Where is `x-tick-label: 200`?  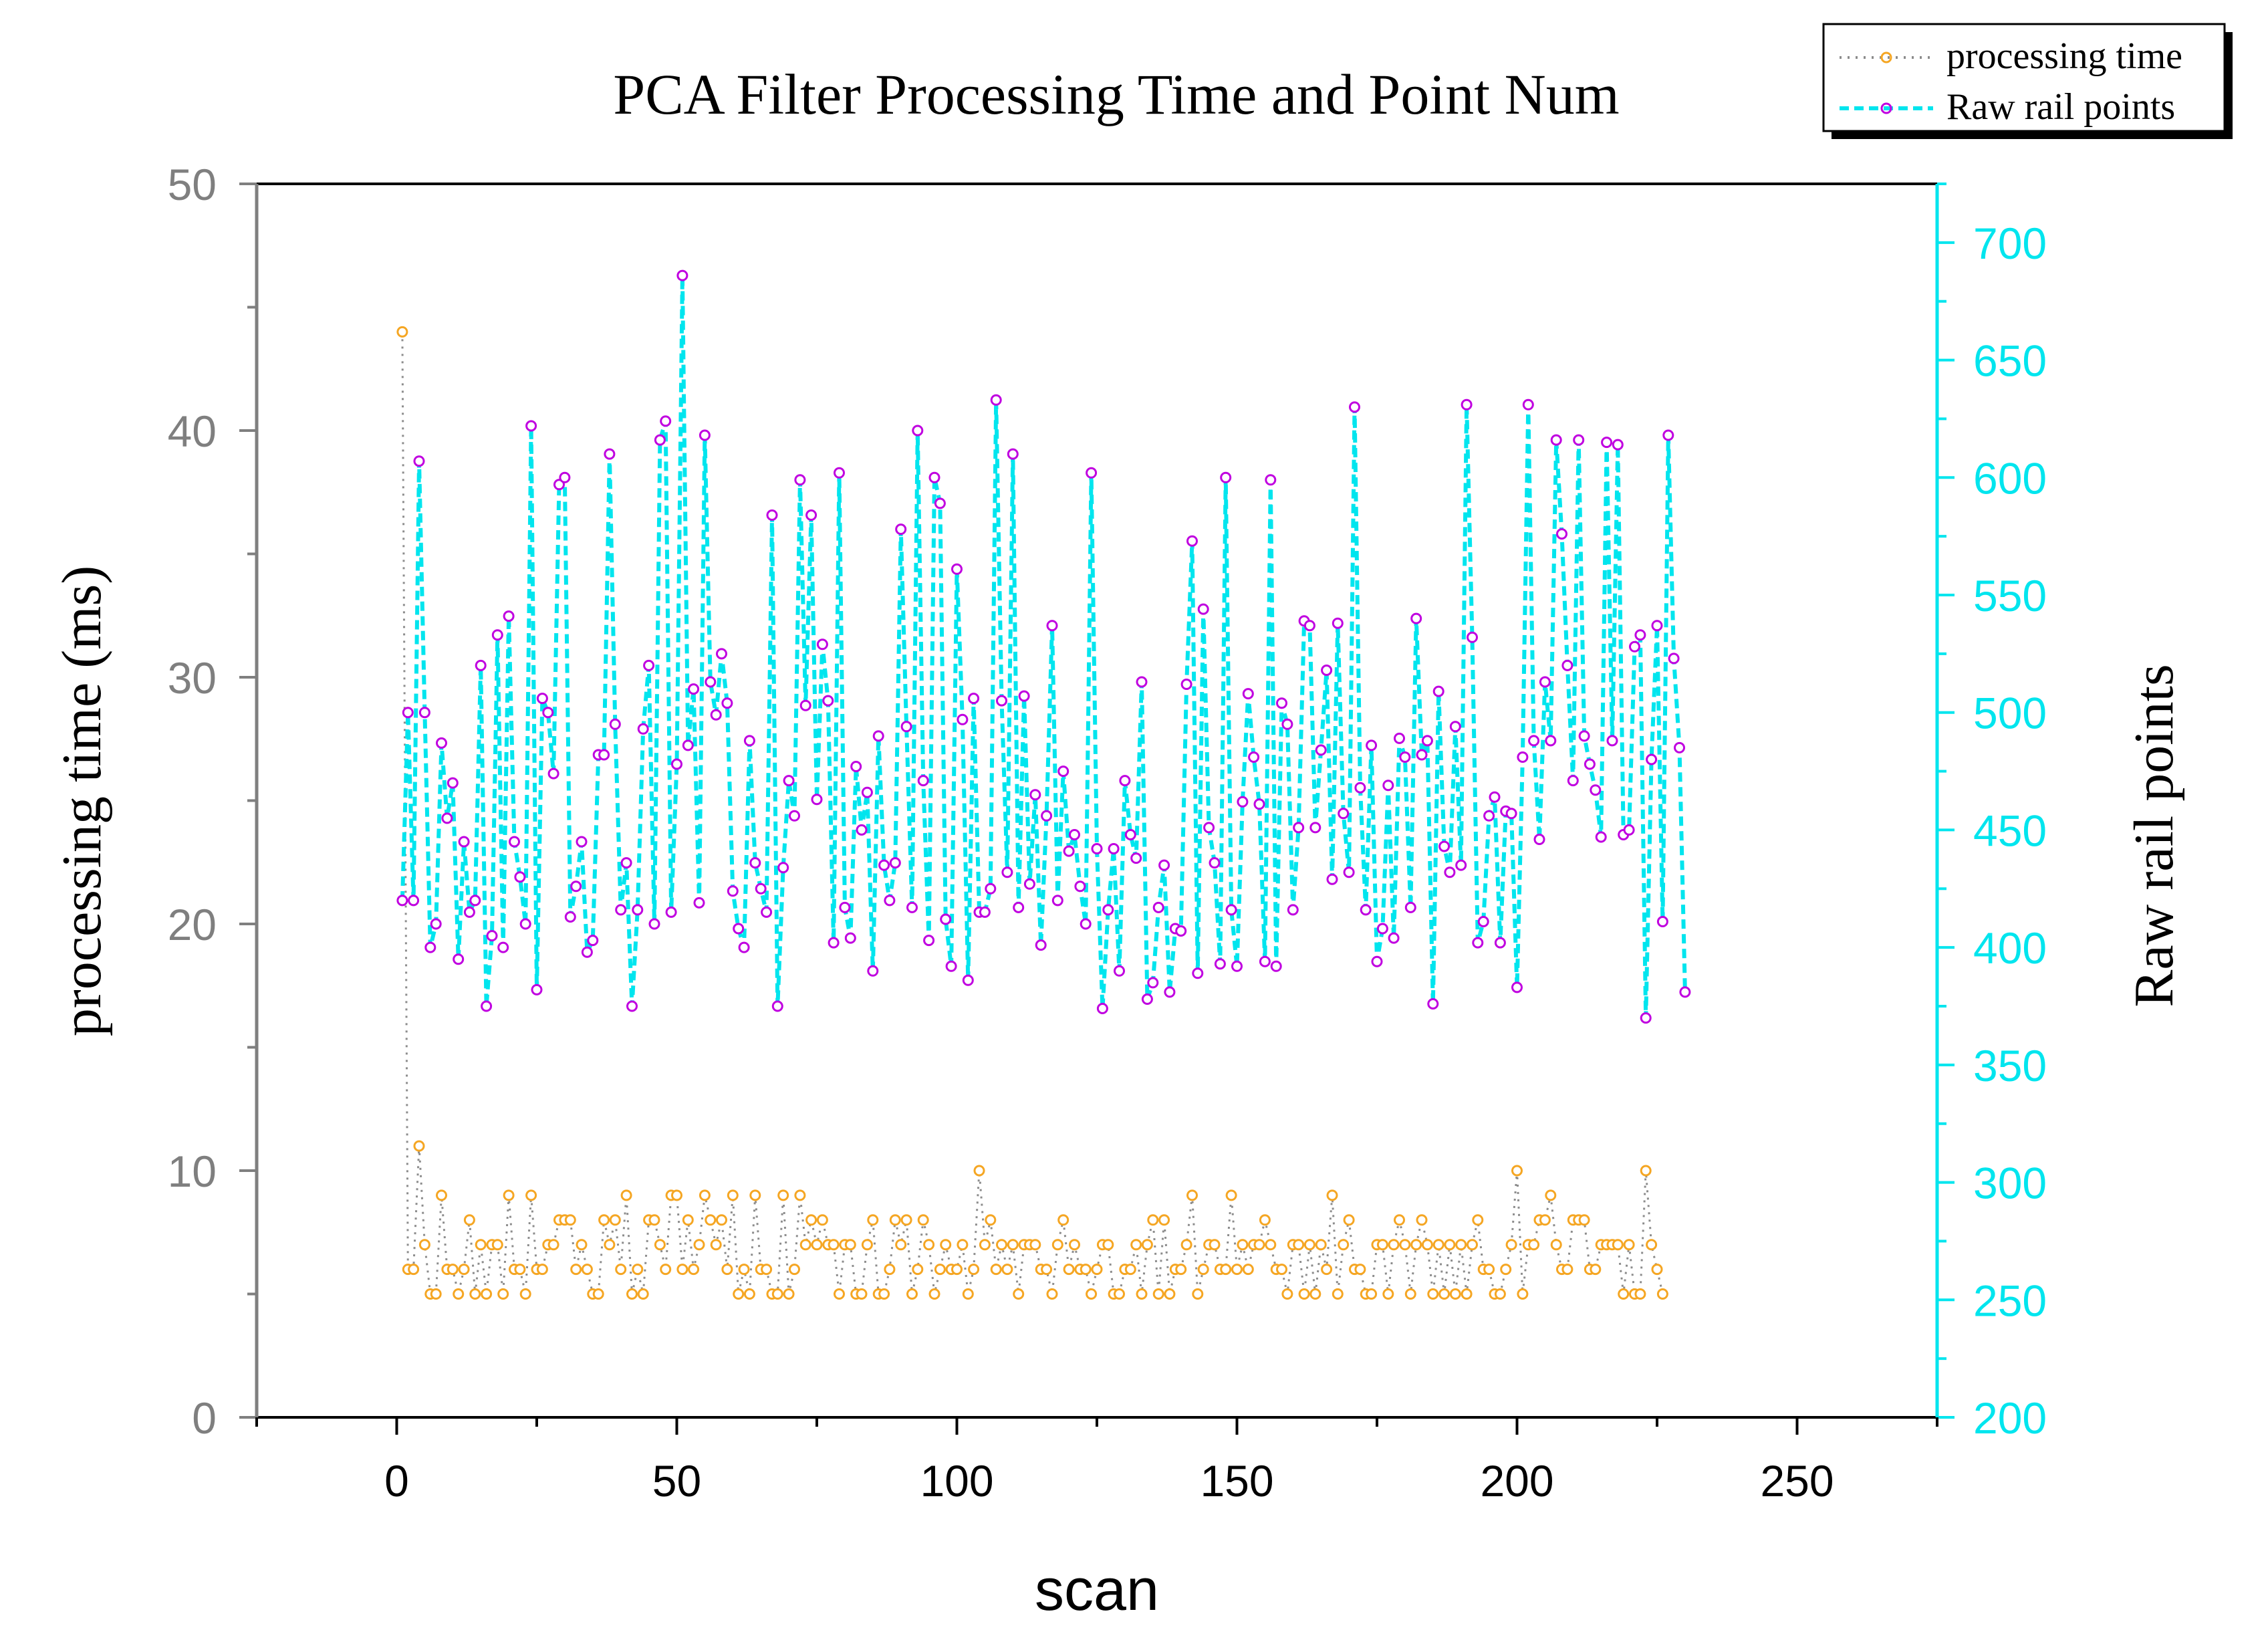
x-tick-label: 200 is located at coordinates (1516, 1481).